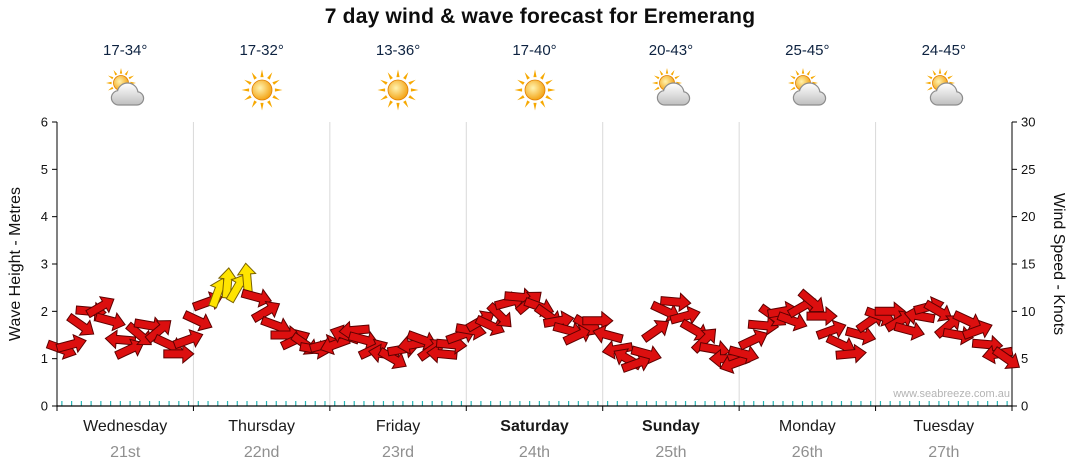 The image size is (1080, 475). Describe the element at coordinates (540, 16) in the screenshot. I see `chart-title: 7 day wind & wave forecast for Eremerang` at that location.